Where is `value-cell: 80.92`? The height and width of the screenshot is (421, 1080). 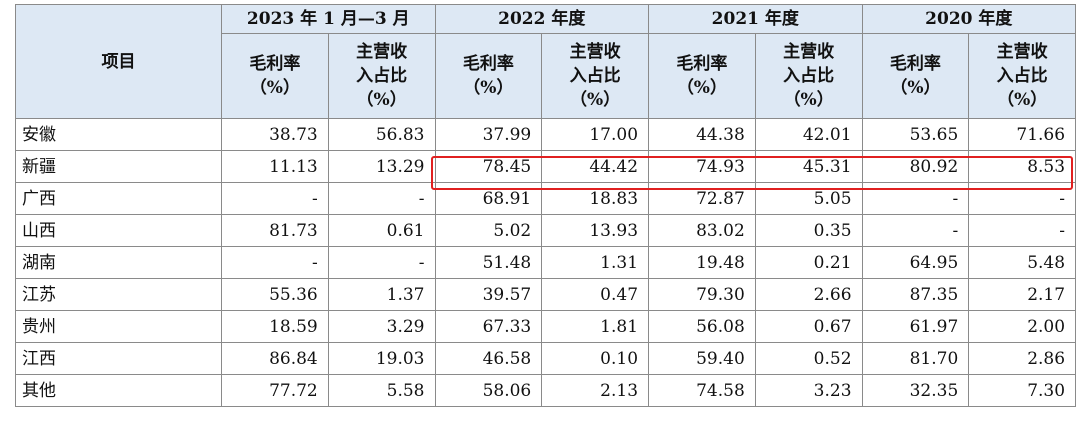
value-cell: 80.92 is located at coordinates (915, 166).